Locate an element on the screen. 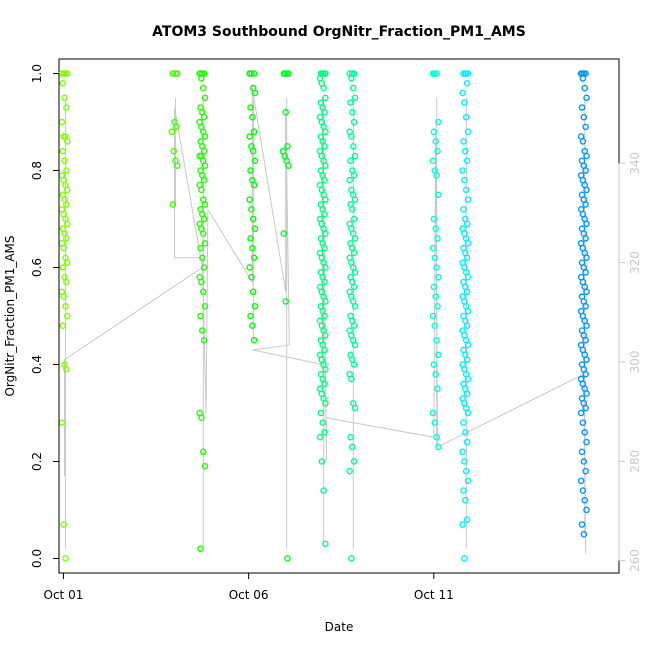 The width and height of the screenshot is (650, 650). x-tick-label: Oct 11 is located at coordinates (434, 595).